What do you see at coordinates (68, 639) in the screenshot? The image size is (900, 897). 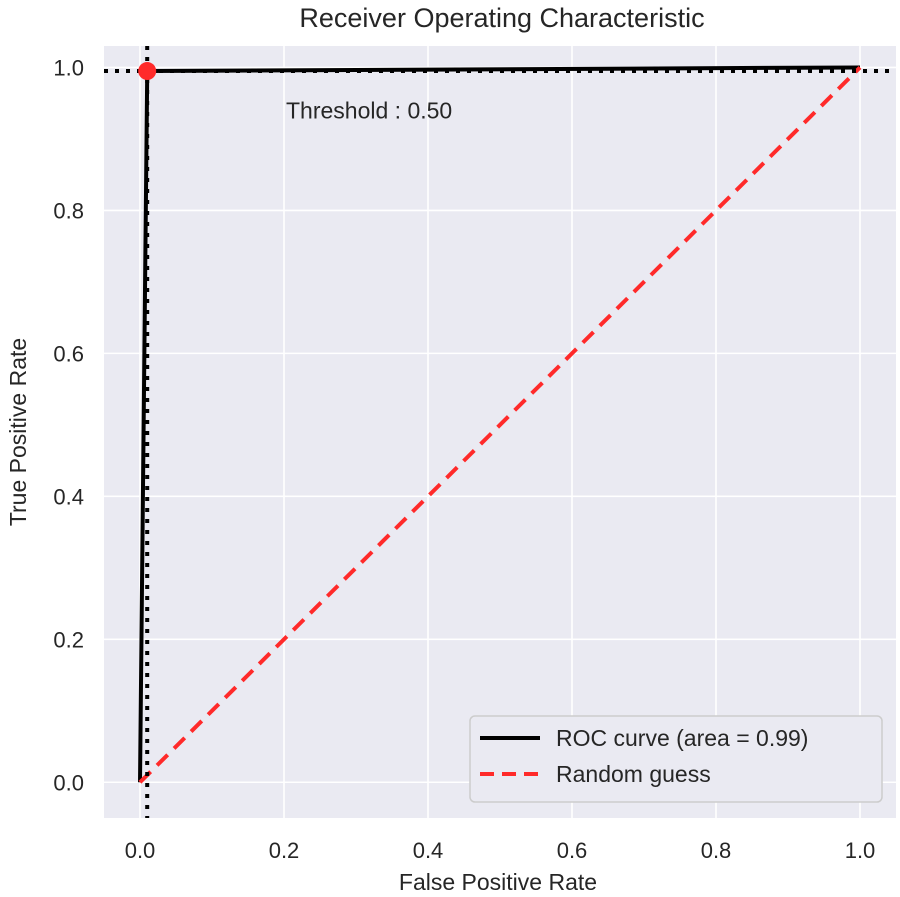 I see `y-tick-label: 0.2` at bounding box center [68, 639].